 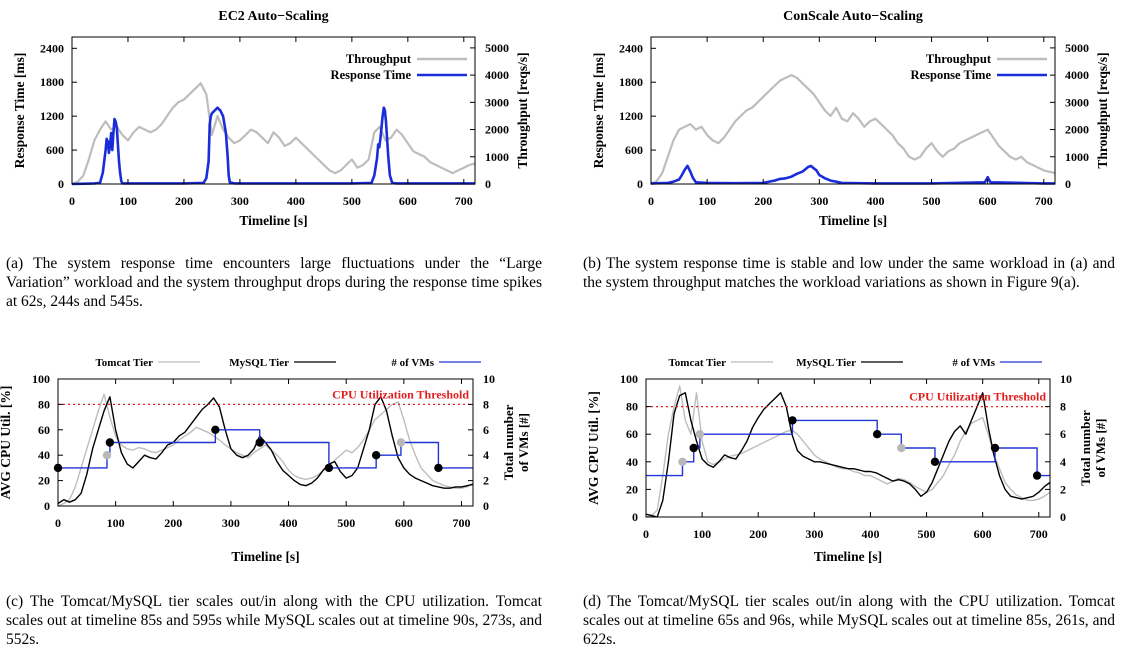 I want to click on chart-title: ConScale Auto−Scaling, so click(x=853, y=16).